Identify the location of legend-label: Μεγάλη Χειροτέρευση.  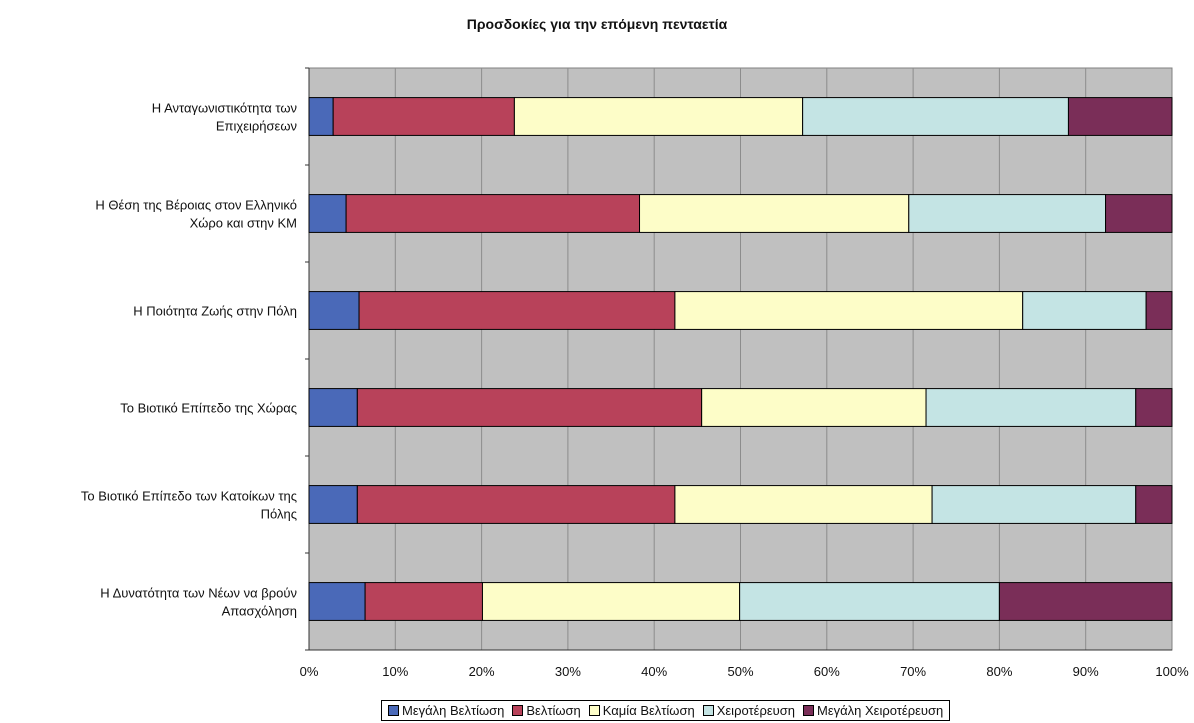
(880, 710).